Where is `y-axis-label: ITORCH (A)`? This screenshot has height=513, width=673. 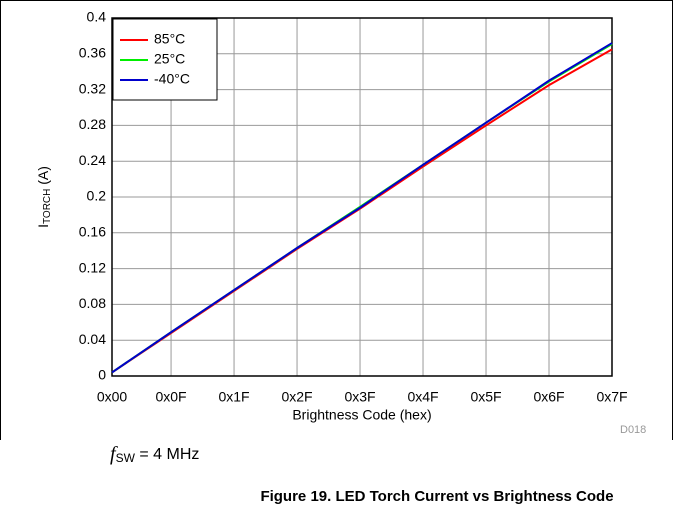 y-axis-label: ITORCH (A) is located at coordinates (44, 197).